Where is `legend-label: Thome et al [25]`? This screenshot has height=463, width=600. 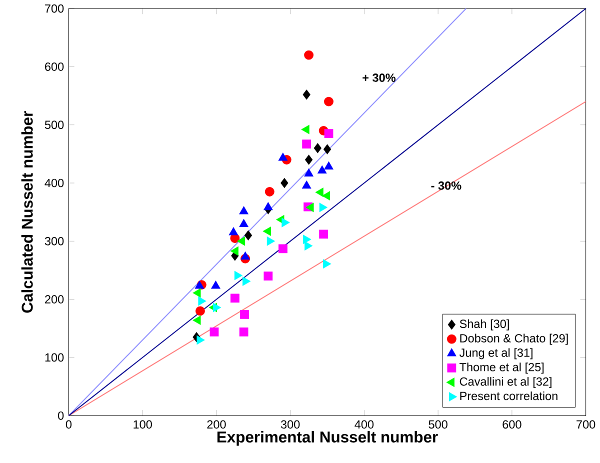
legend-label: Thome et al [25] is located at coordinates (502, 368).